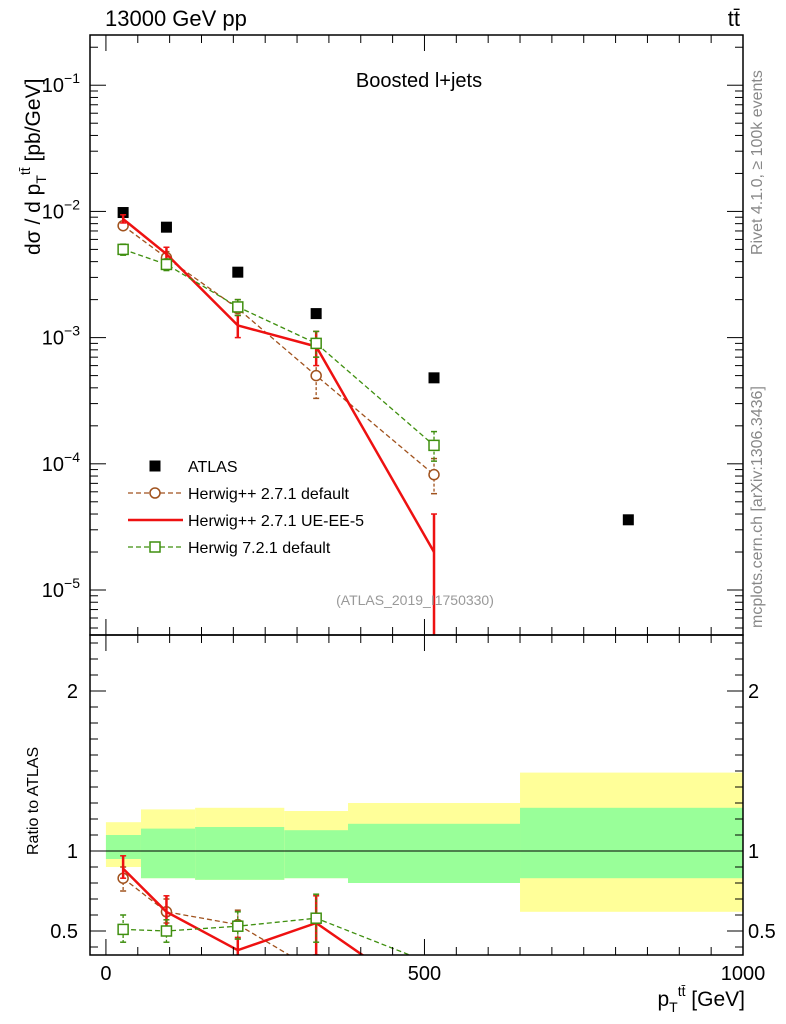 This screenshot has width=786, height=1024. Describe the element at coordinates (757, 162) in the screenshot. I see `rivet-version-label: Rivet 4.1.0, ≥ 100k events` at that location.